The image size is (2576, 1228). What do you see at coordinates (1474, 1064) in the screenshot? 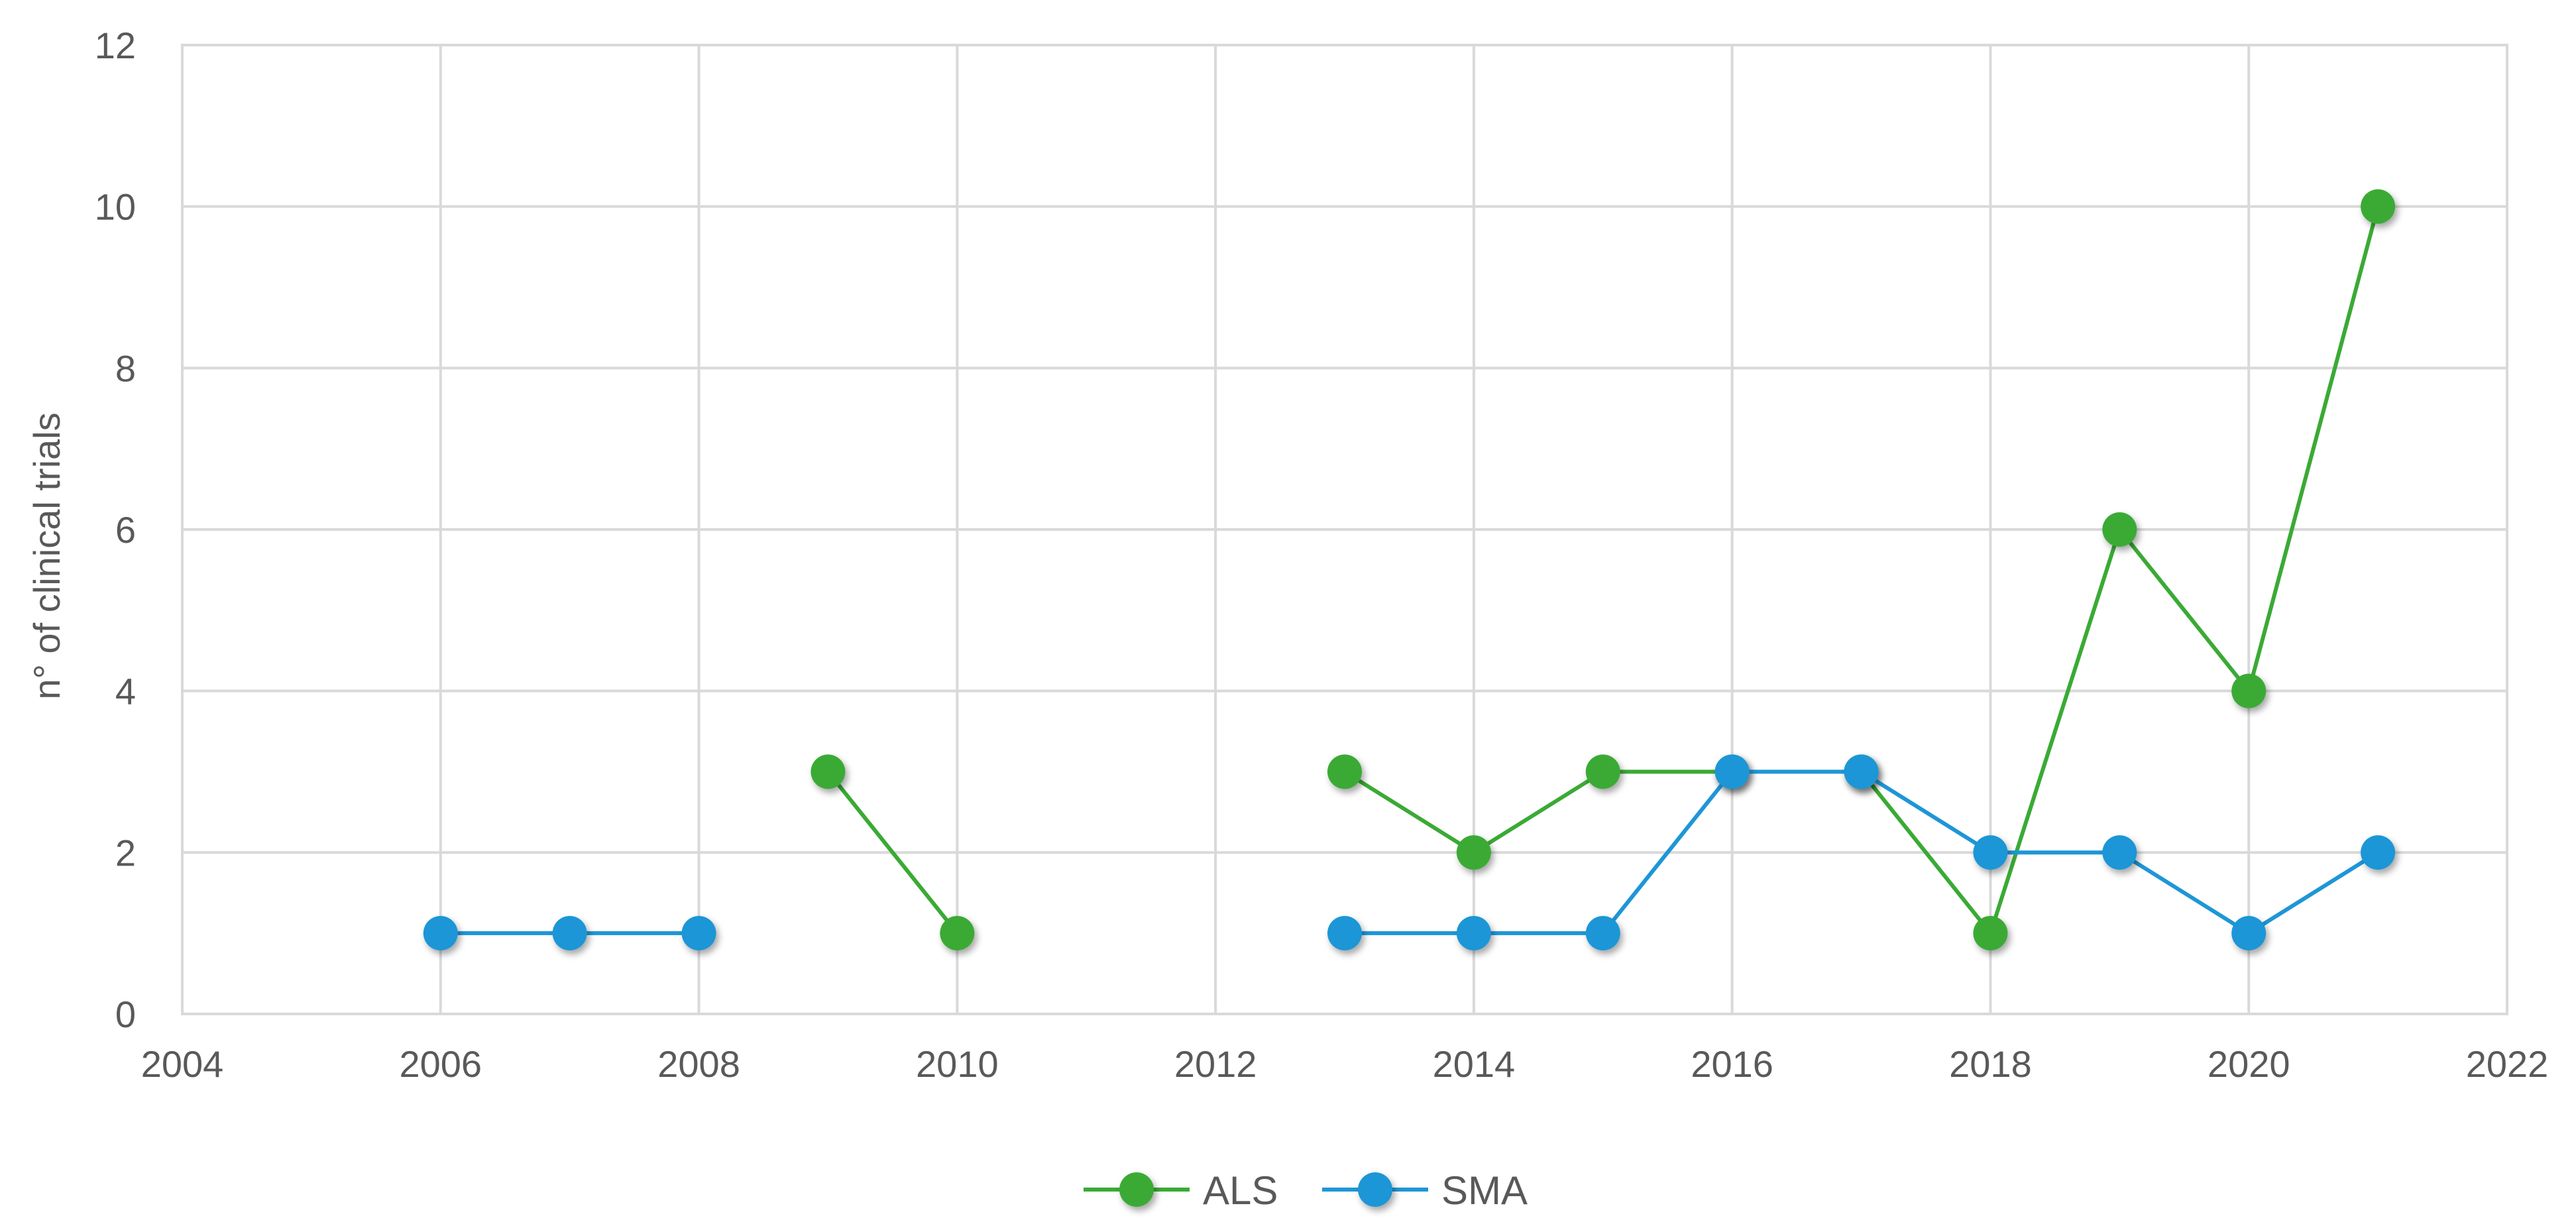
I see `x-tick-label: 2014` at bounding box center [1474, 1064].